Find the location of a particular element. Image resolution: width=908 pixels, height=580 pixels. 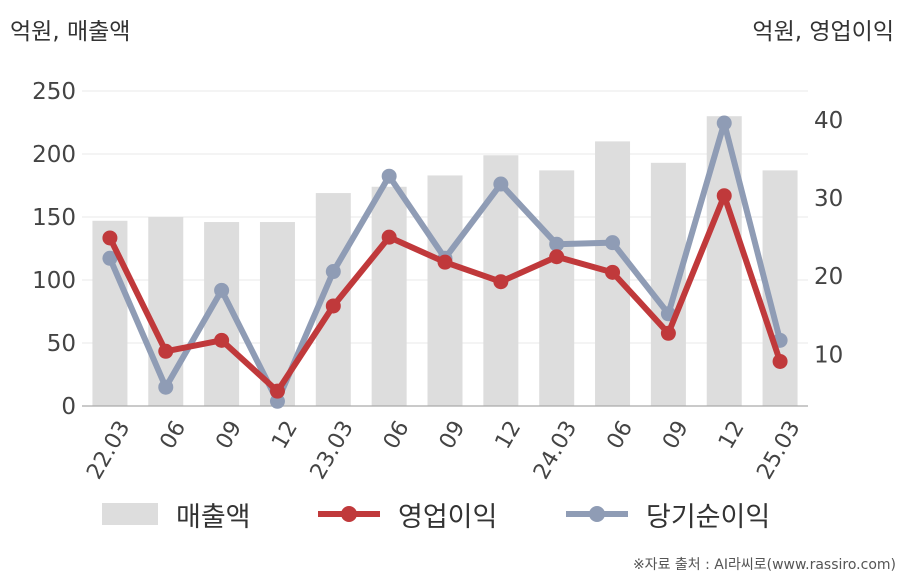

left-axis-tick-label: 150 is located at coordinates (54, 218).